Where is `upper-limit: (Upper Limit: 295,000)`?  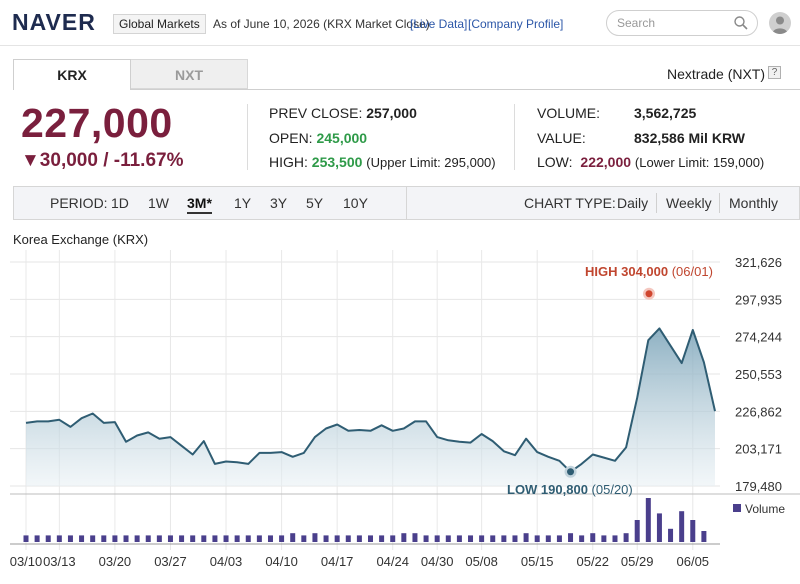 upper-limit: (Upper Limit: 295,000) is located at coordinates (431, 162).